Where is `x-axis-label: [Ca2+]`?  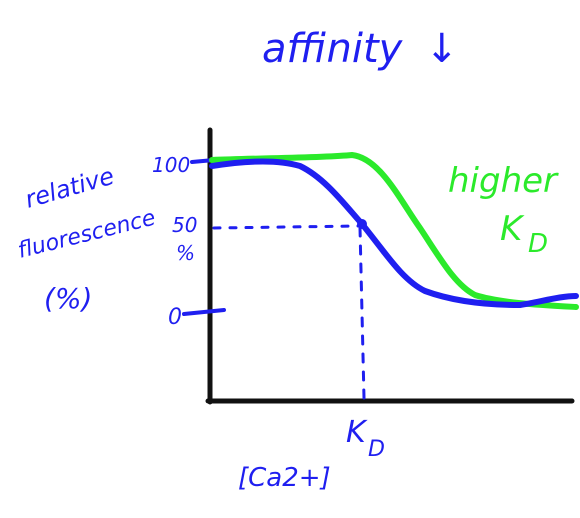
x-axis-label: [Ca2+] is located at coordinates (284, 478).